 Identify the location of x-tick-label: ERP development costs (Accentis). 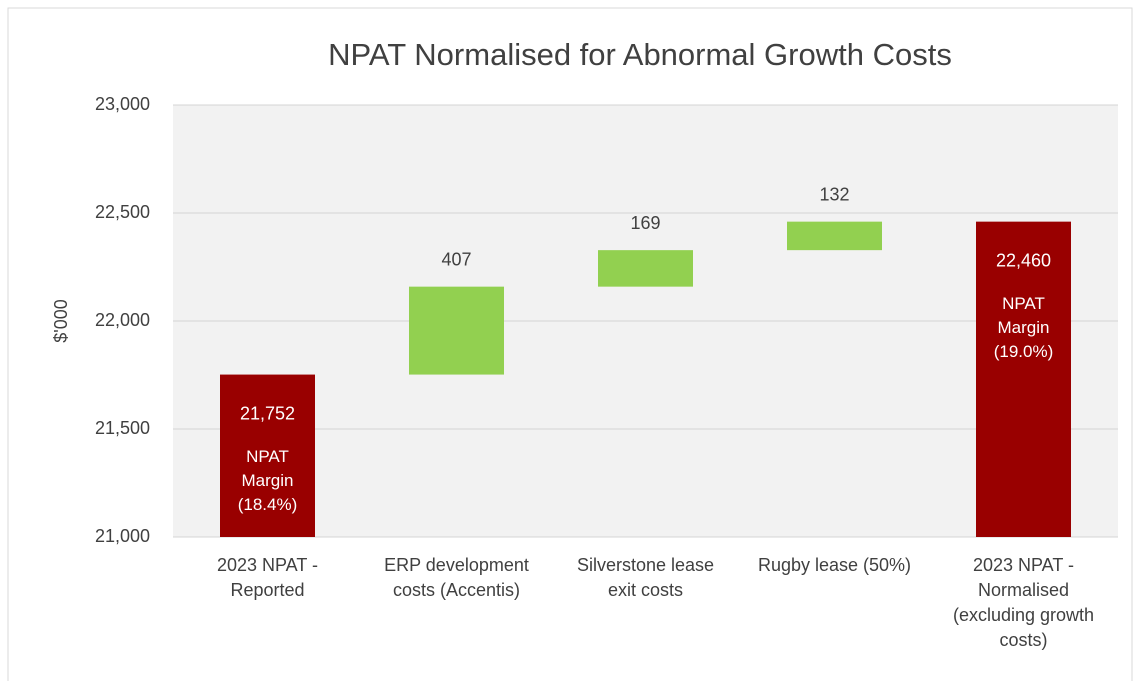
(456, 577).